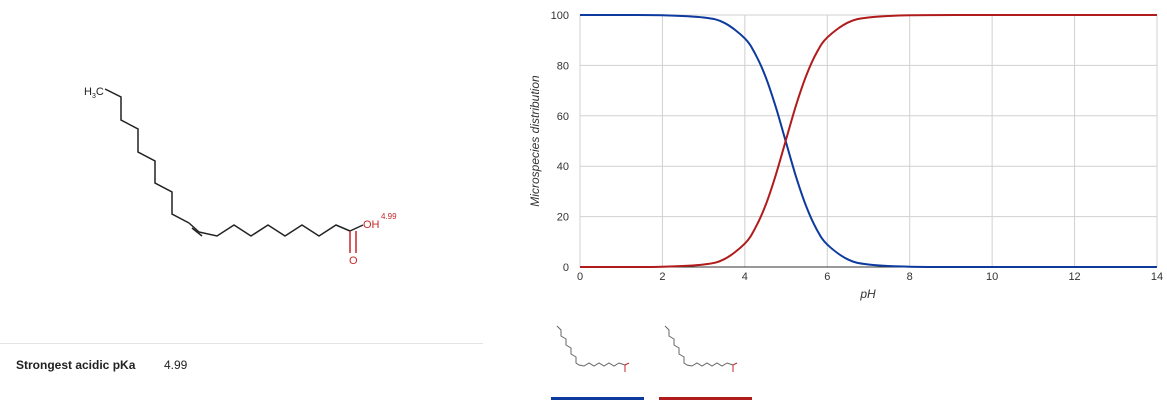 The height and width of the screenshot is (402, 1167). Describe the element at coordinates (176, 365) in the screenshot. I see `pka-value: 4.99` at that location.